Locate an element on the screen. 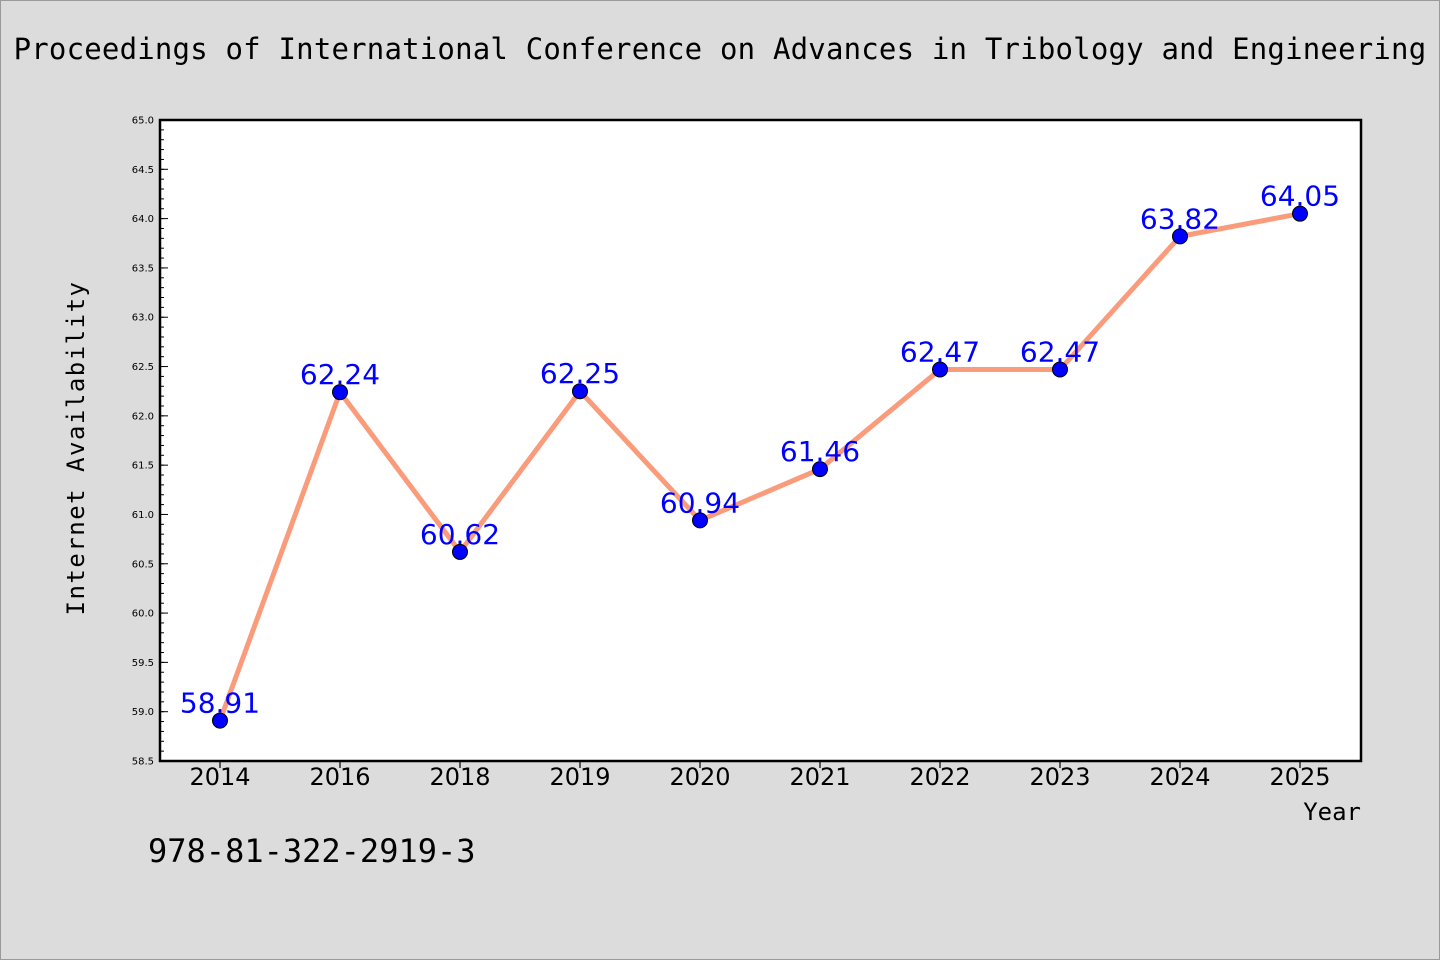  x-tick-label: 2020 is located at coordinates (699, 777).